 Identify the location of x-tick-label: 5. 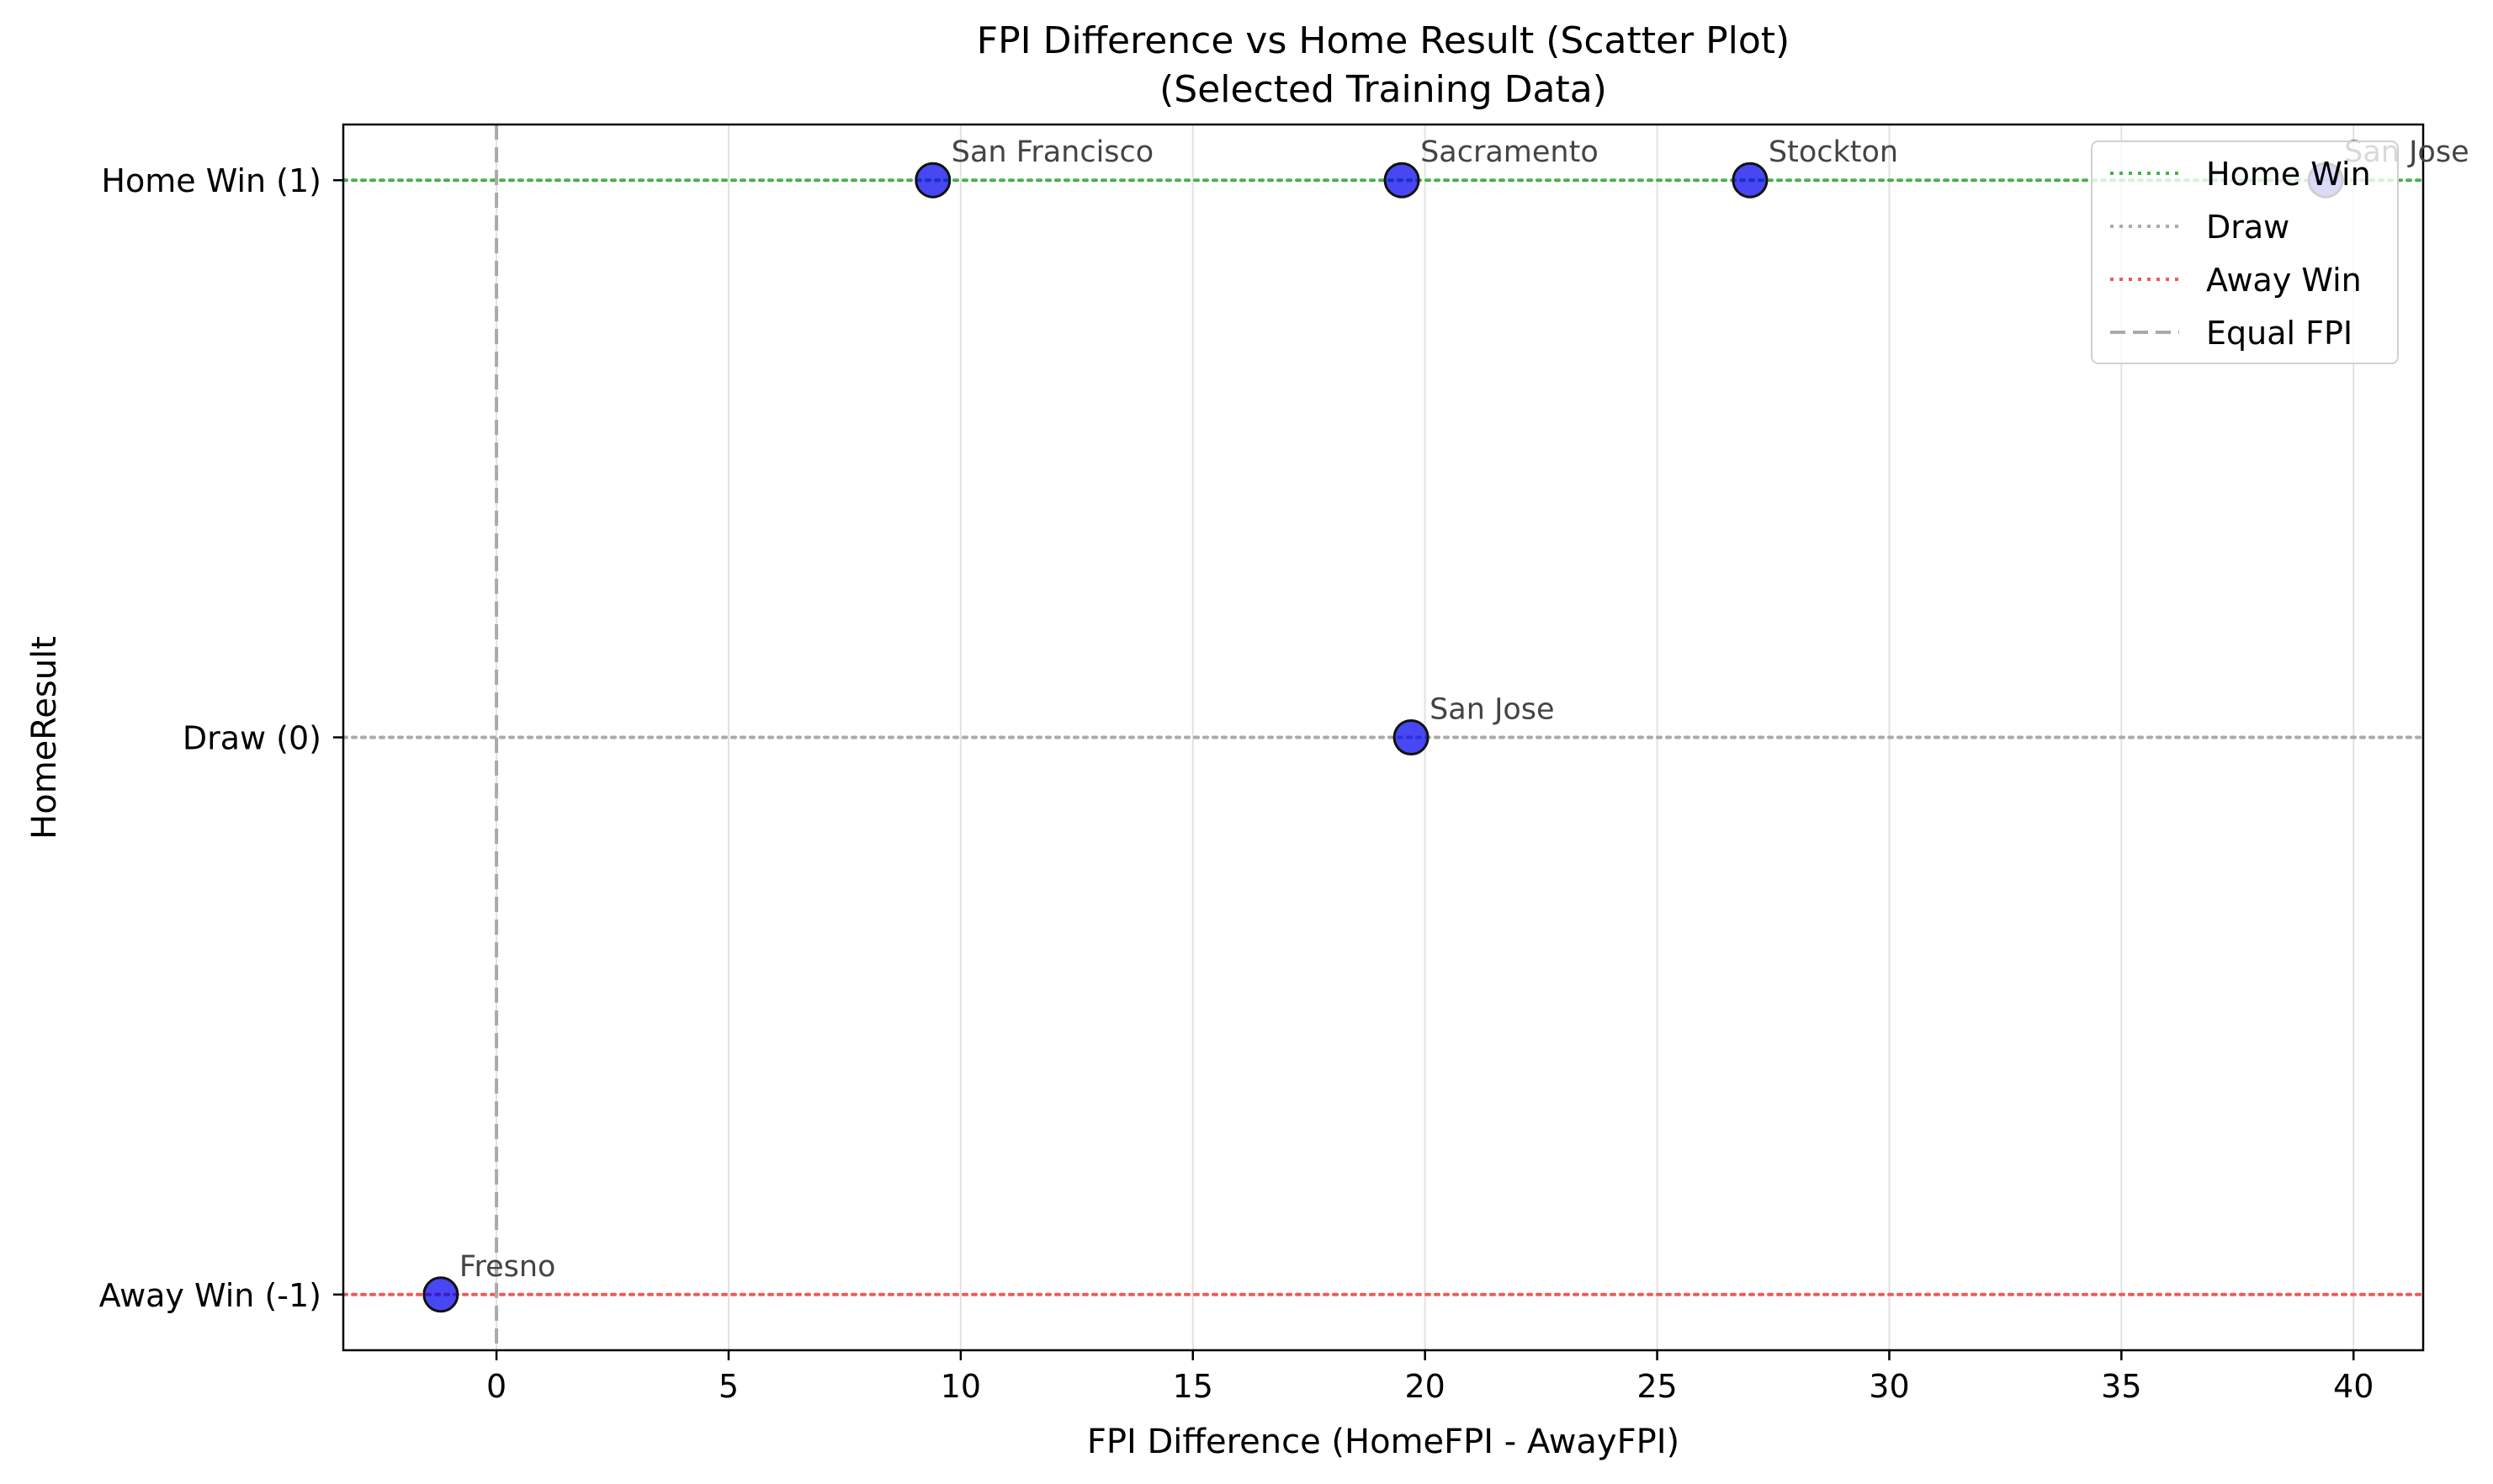
(729, 1386).